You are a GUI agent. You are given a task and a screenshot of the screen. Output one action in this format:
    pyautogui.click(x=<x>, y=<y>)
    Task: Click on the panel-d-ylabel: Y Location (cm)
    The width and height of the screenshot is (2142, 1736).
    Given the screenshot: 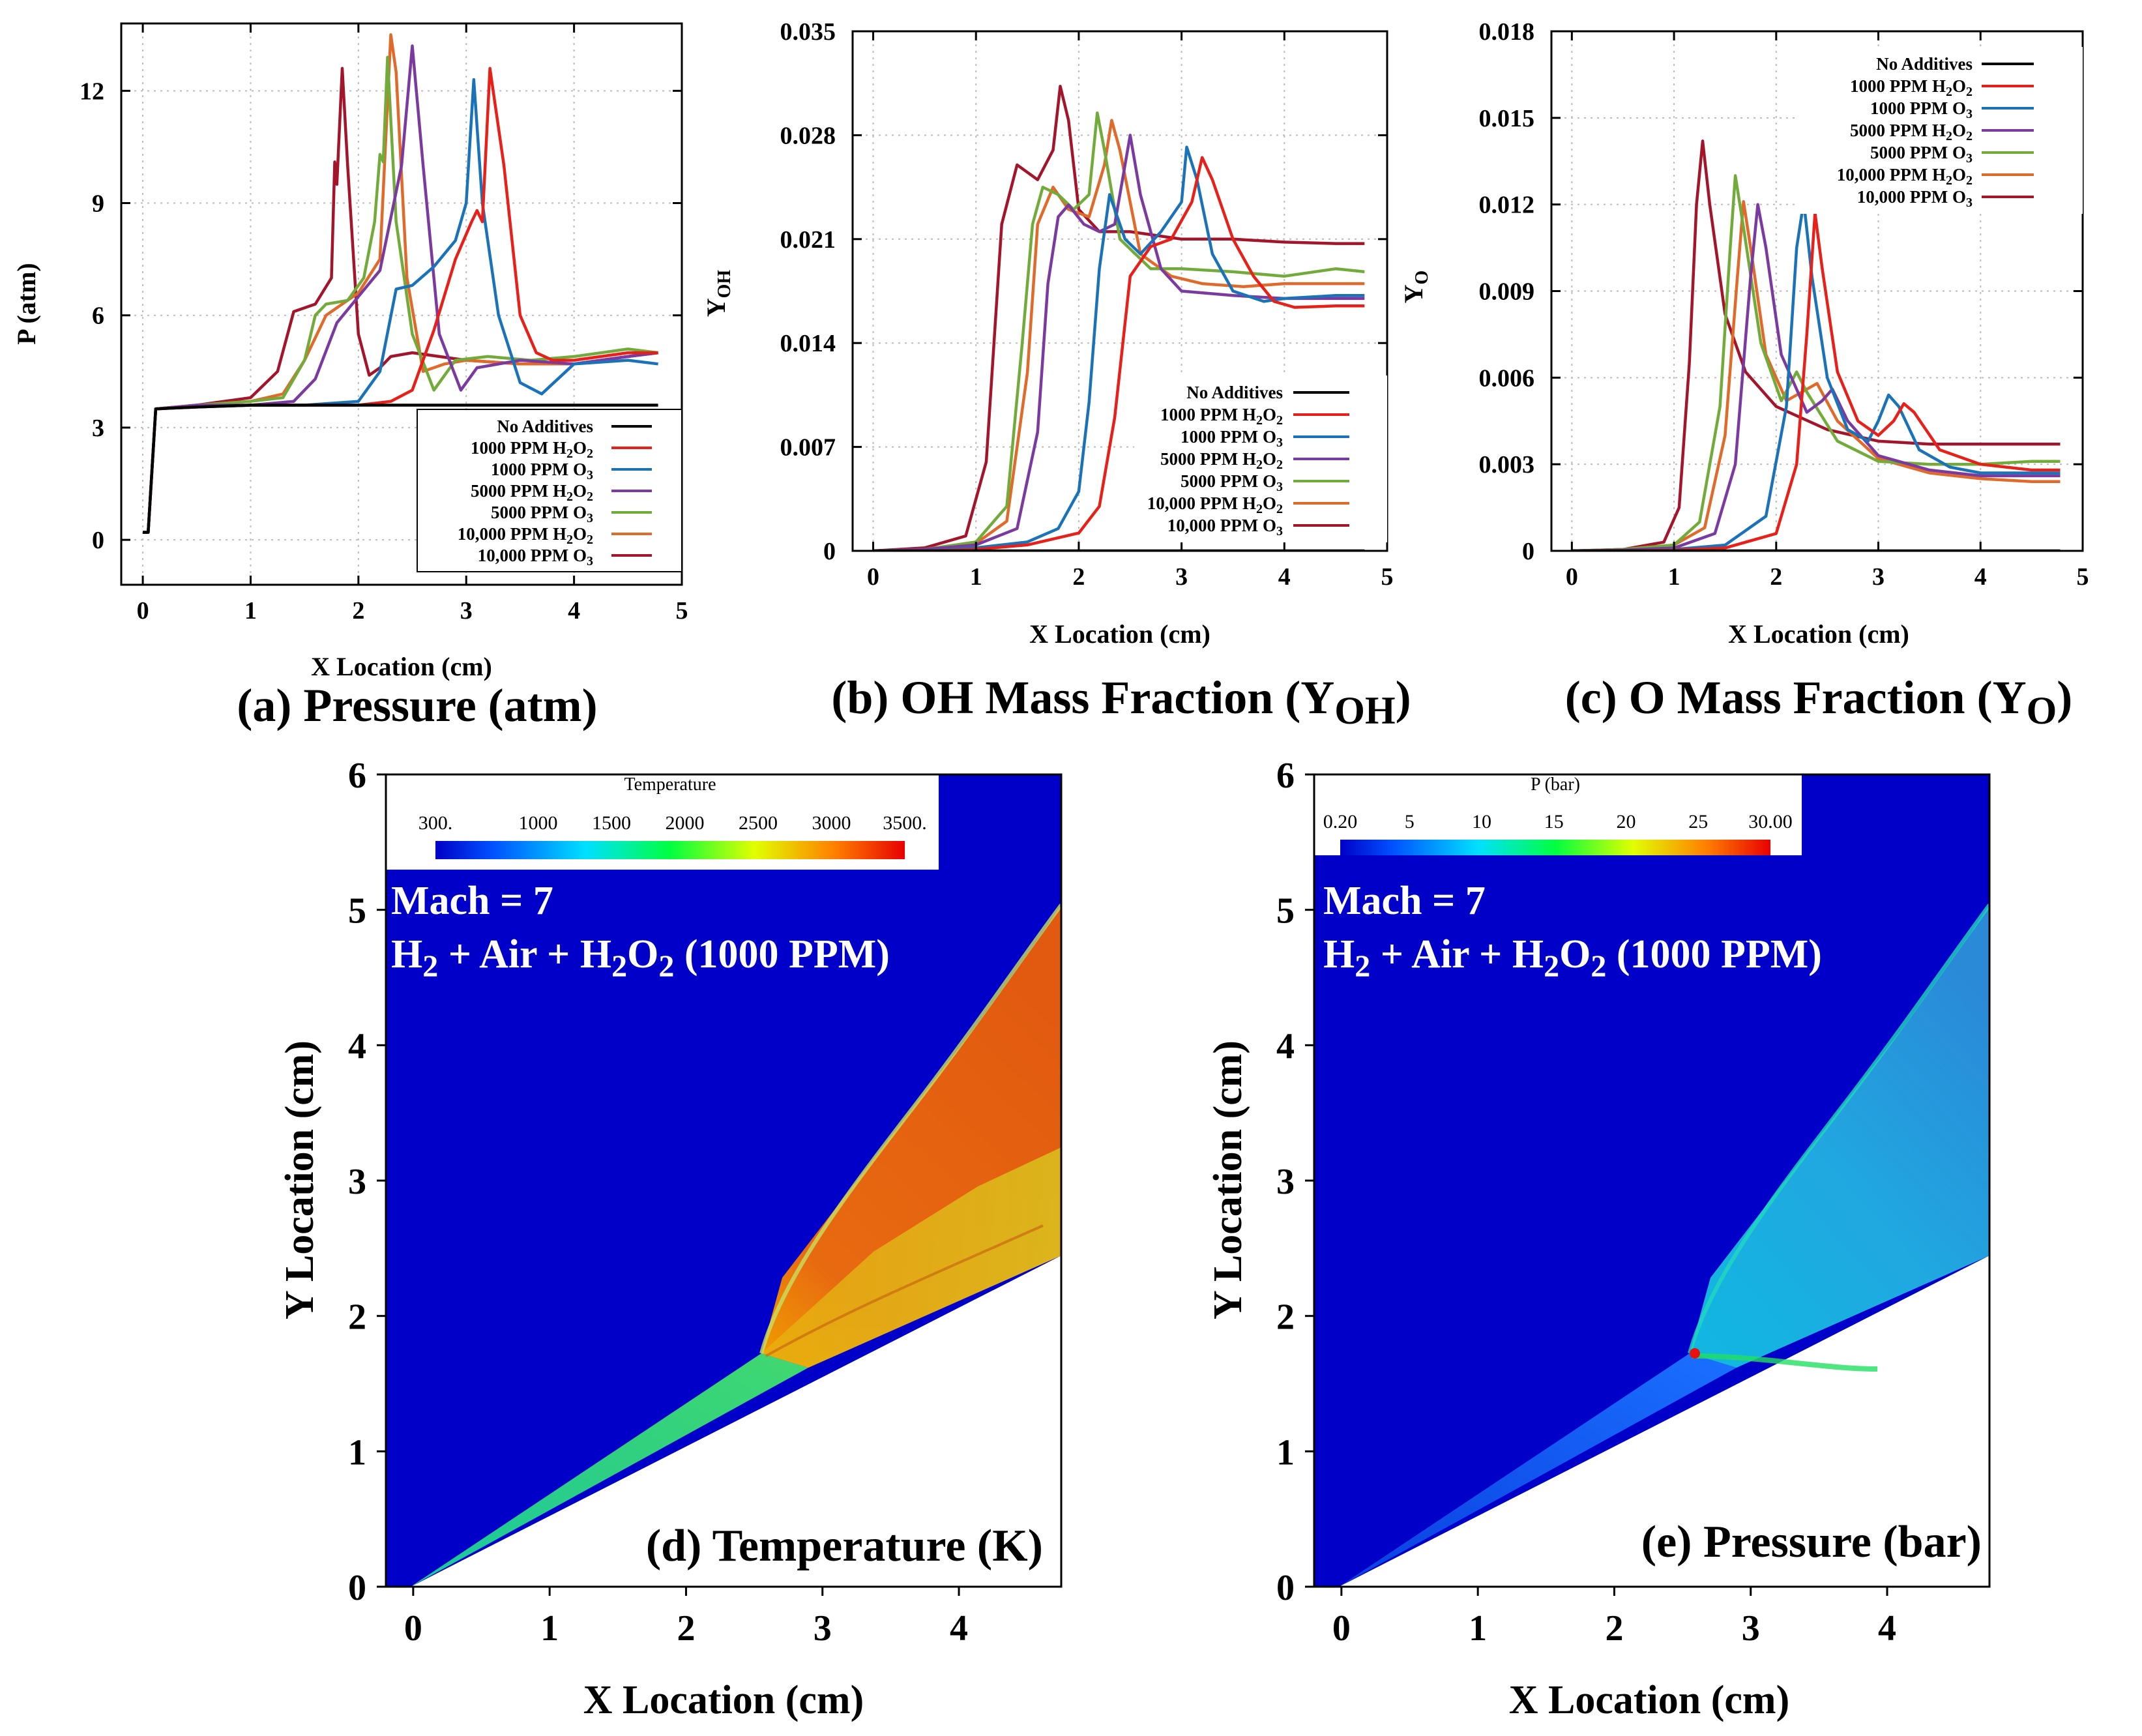 What is the action you would take?
    pyautogui.click(x=300, y=1179)
    